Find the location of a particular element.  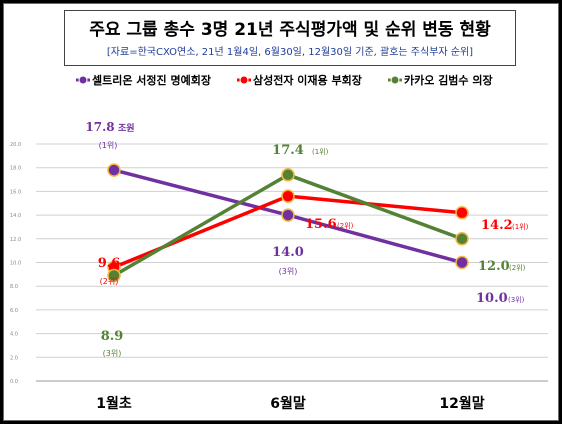

data-label: 17.4 is located at coordinates (288, 150).